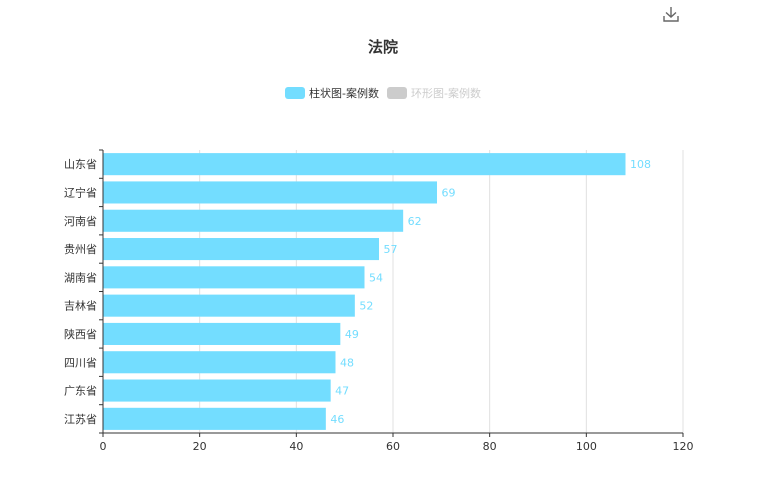 This screenshot has height=500, width=766. I want to click on y-tick-label-0: 山东省, so click(80, 164).